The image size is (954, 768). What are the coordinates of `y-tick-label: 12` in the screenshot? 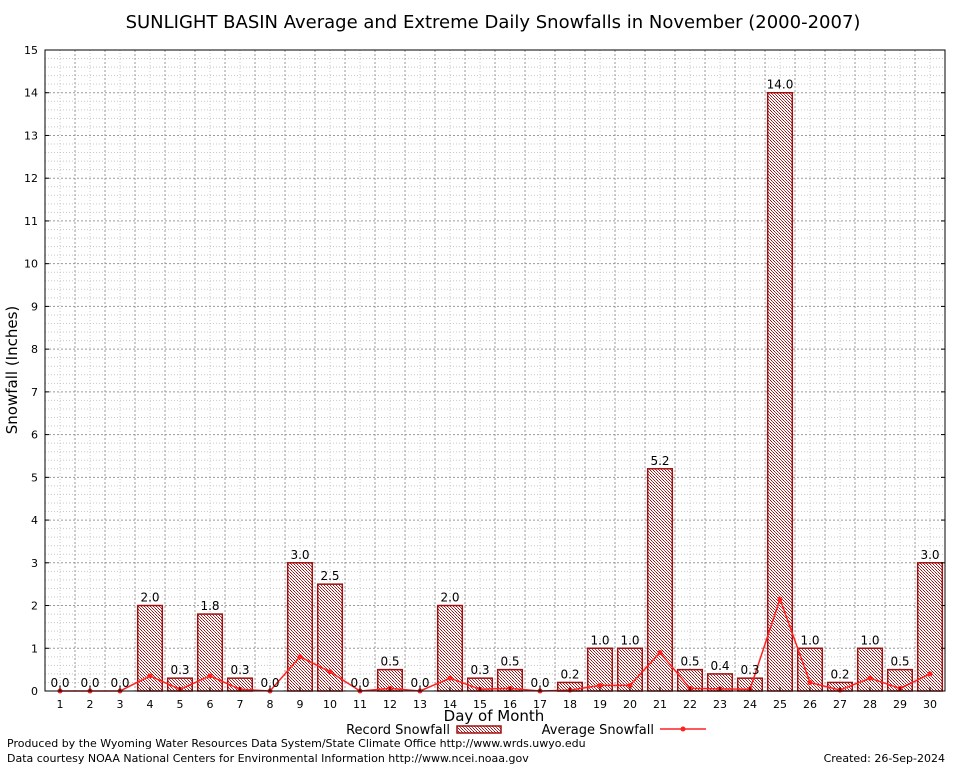 It's located at (31, 178).